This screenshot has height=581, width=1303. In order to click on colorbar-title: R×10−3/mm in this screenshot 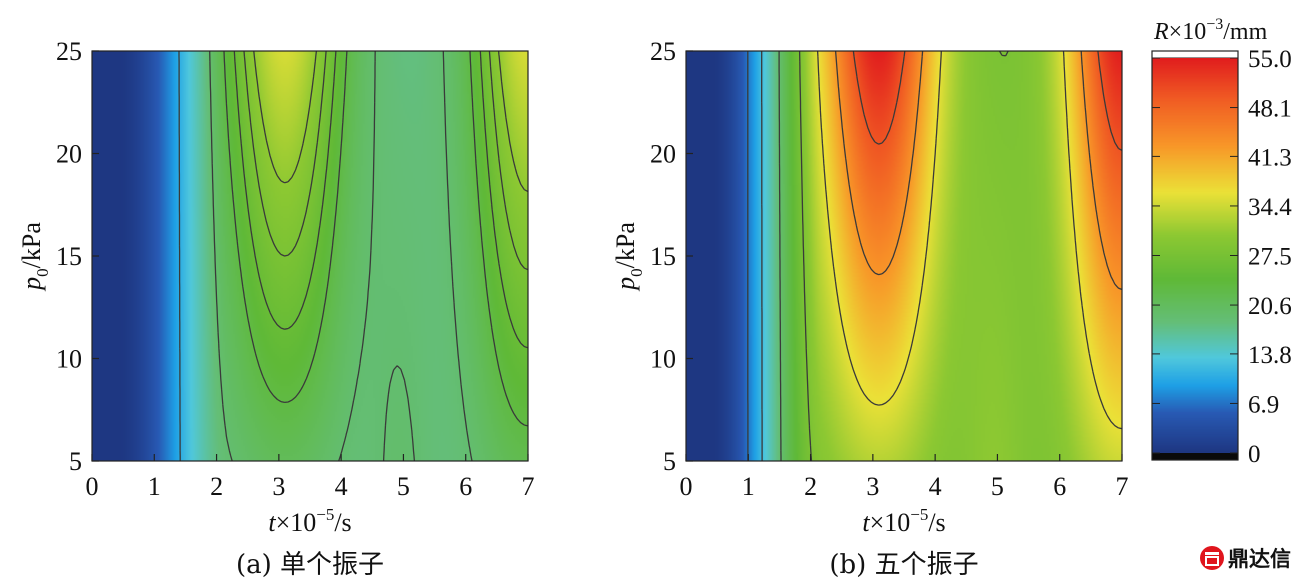, I will do `click(1210, 30)`.